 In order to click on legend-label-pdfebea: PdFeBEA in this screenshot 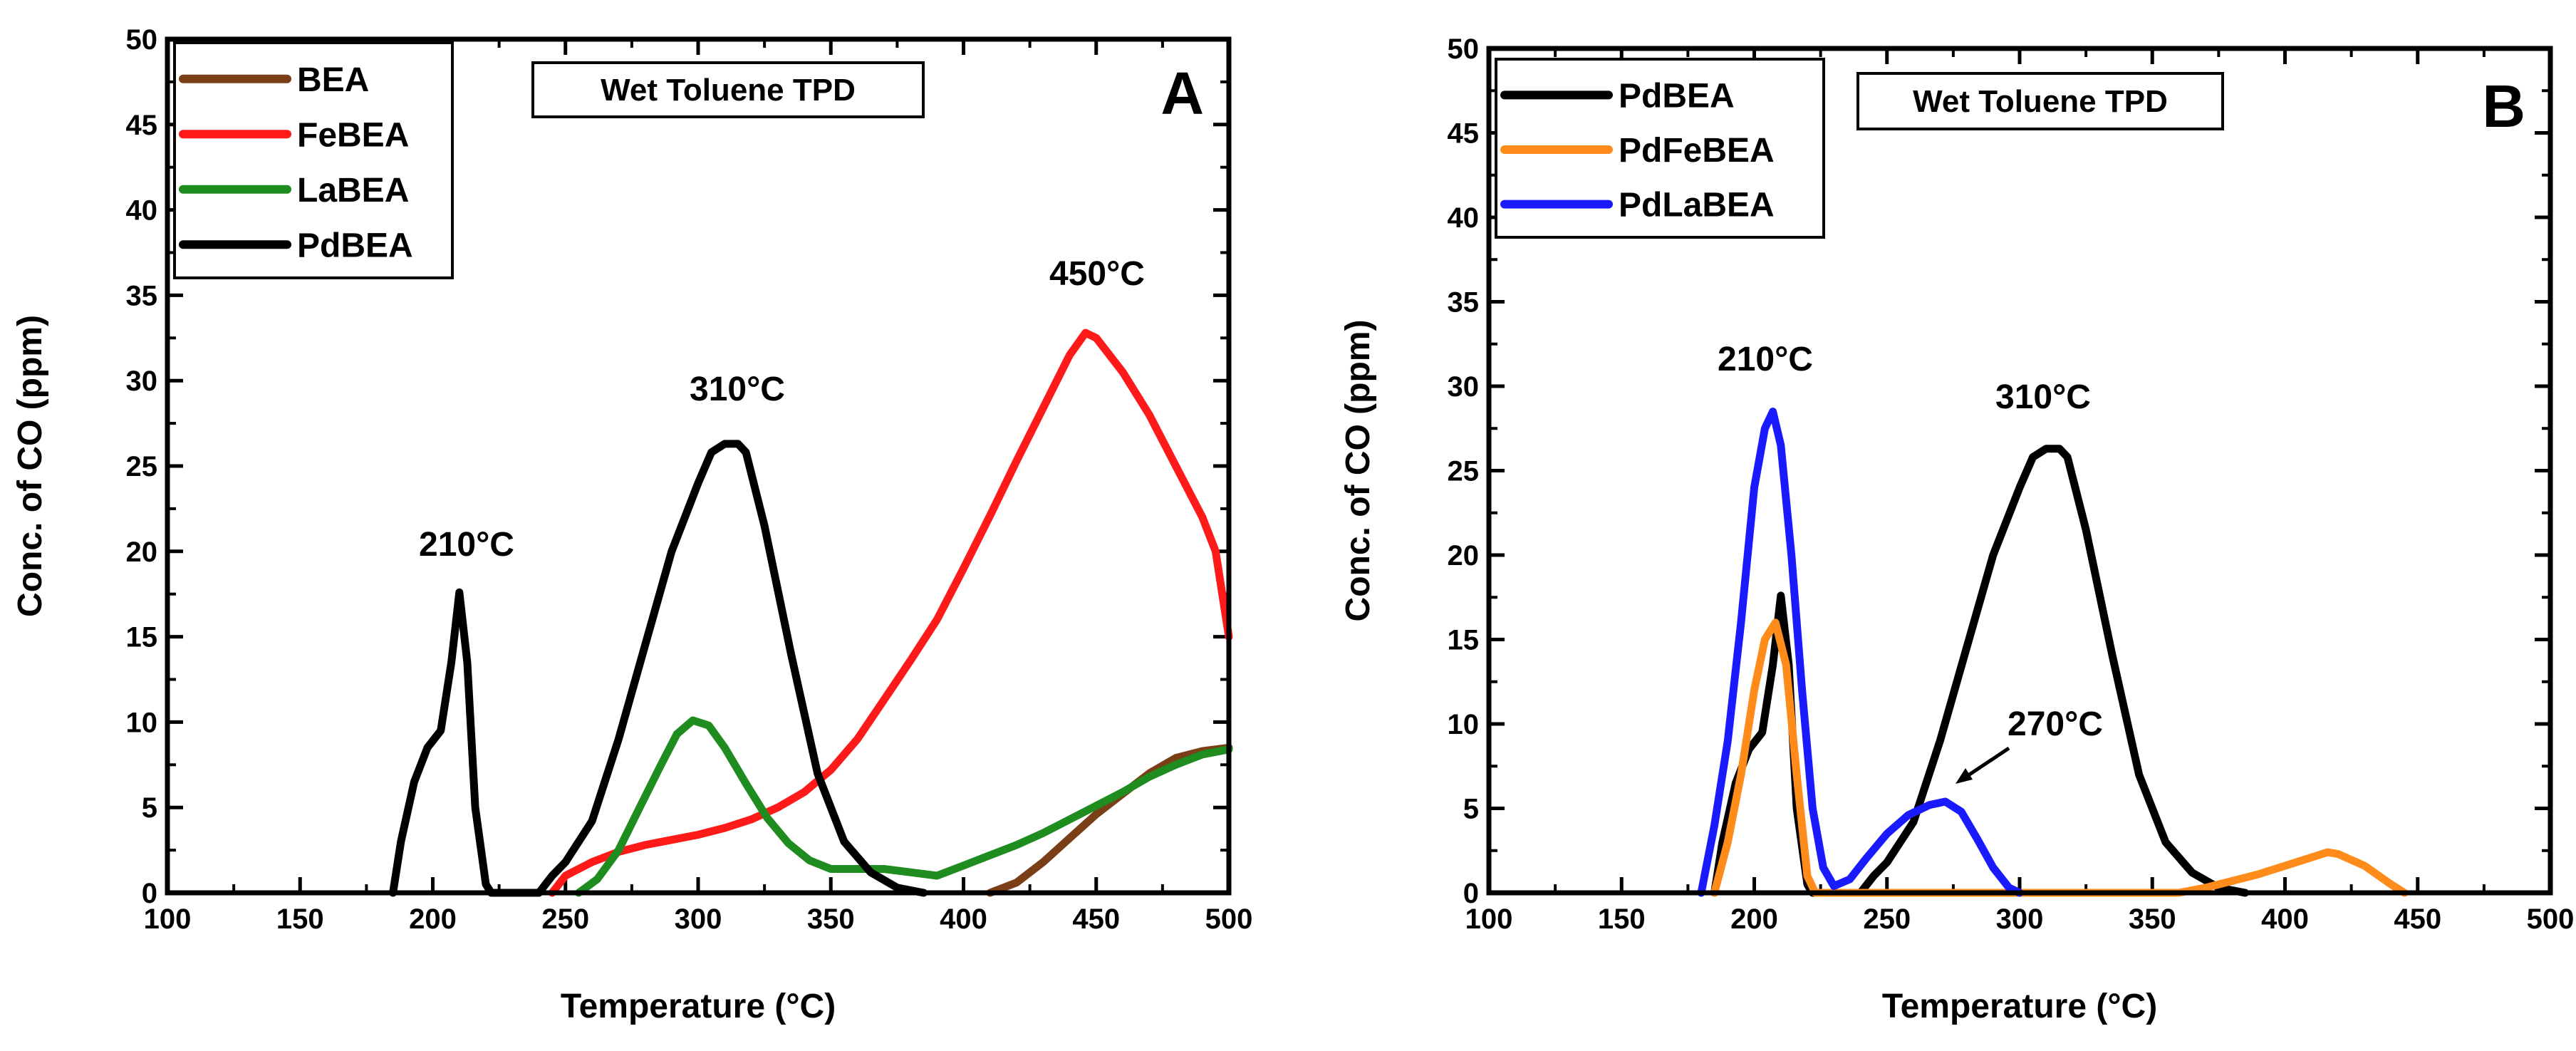, I will do `click(1697, 151)`.